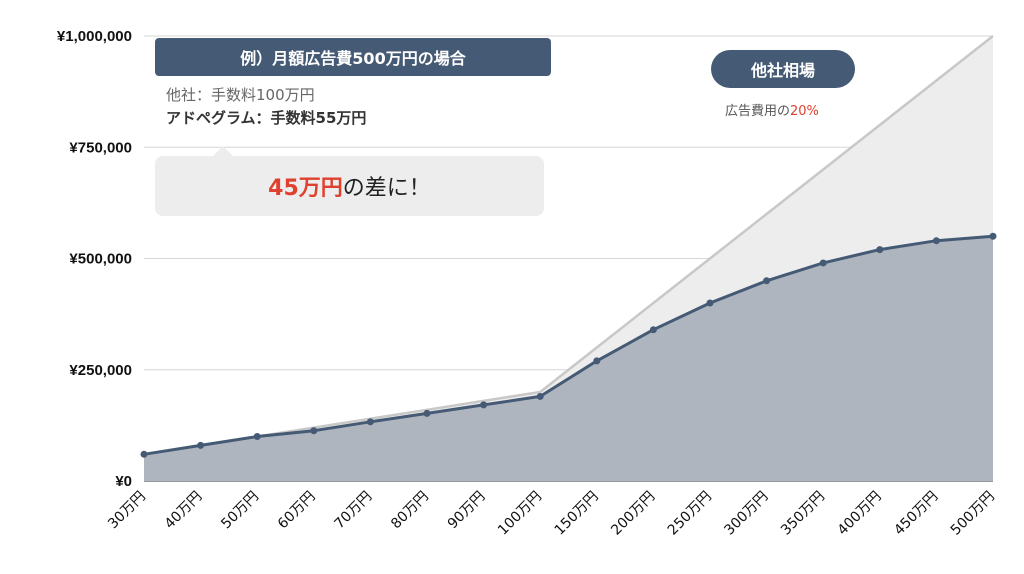 The height and width of the screenshot is (574, 1024). Describe the element at coordinates (758, 111) in the screenshot. I see `market-rate-note-prefix: 広告費用の` at that location.